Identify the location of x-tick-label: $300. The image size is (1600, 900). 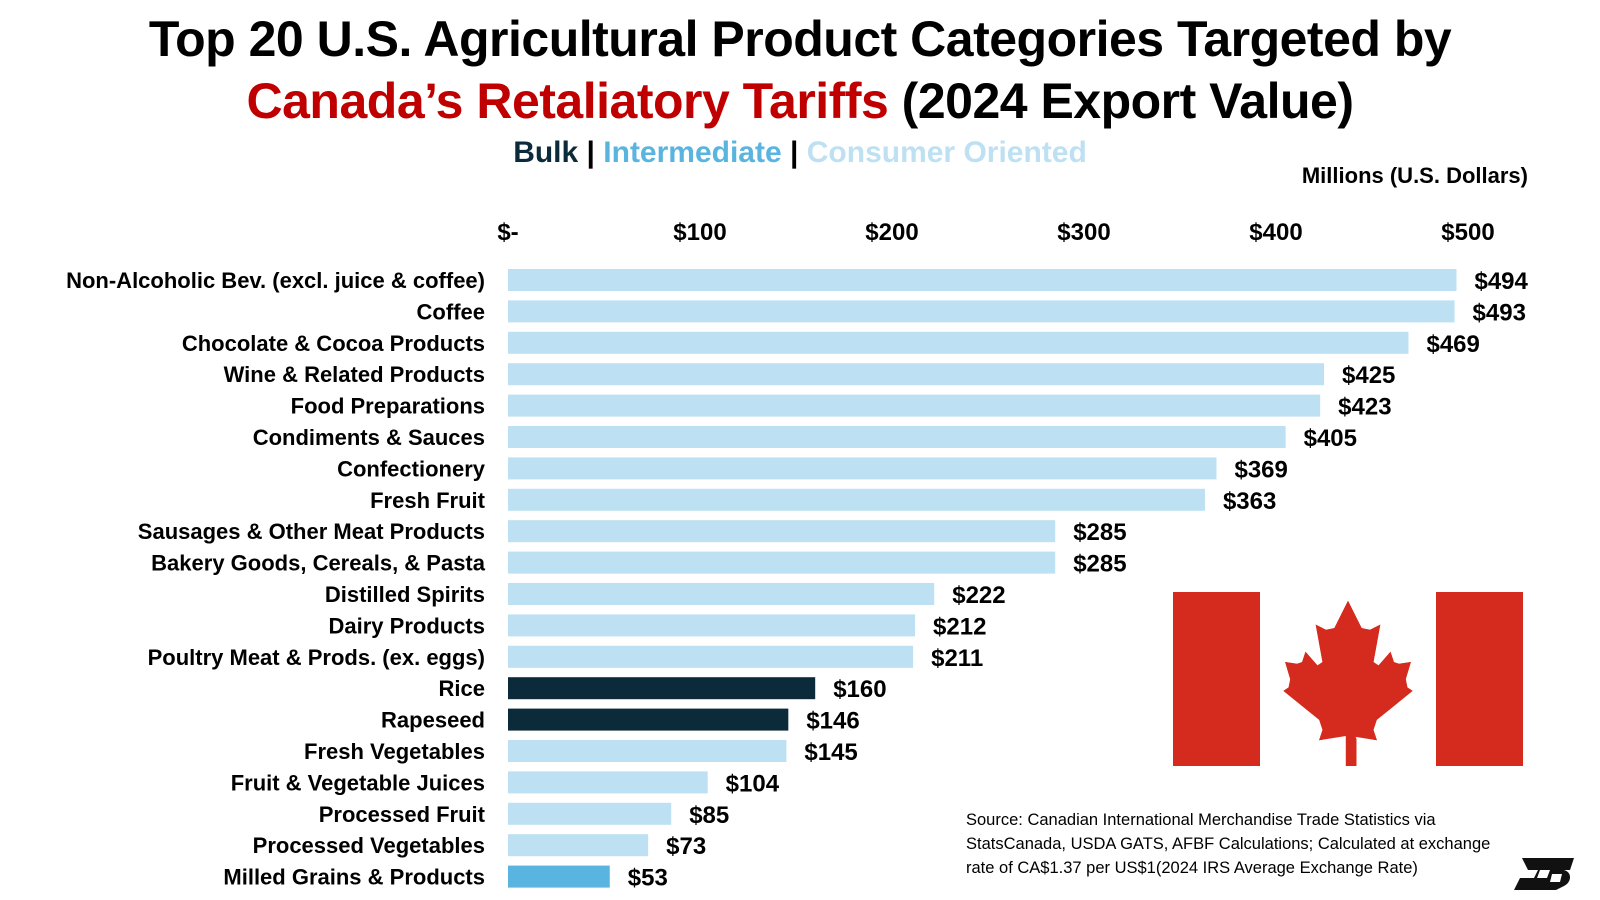
(1083, 232).